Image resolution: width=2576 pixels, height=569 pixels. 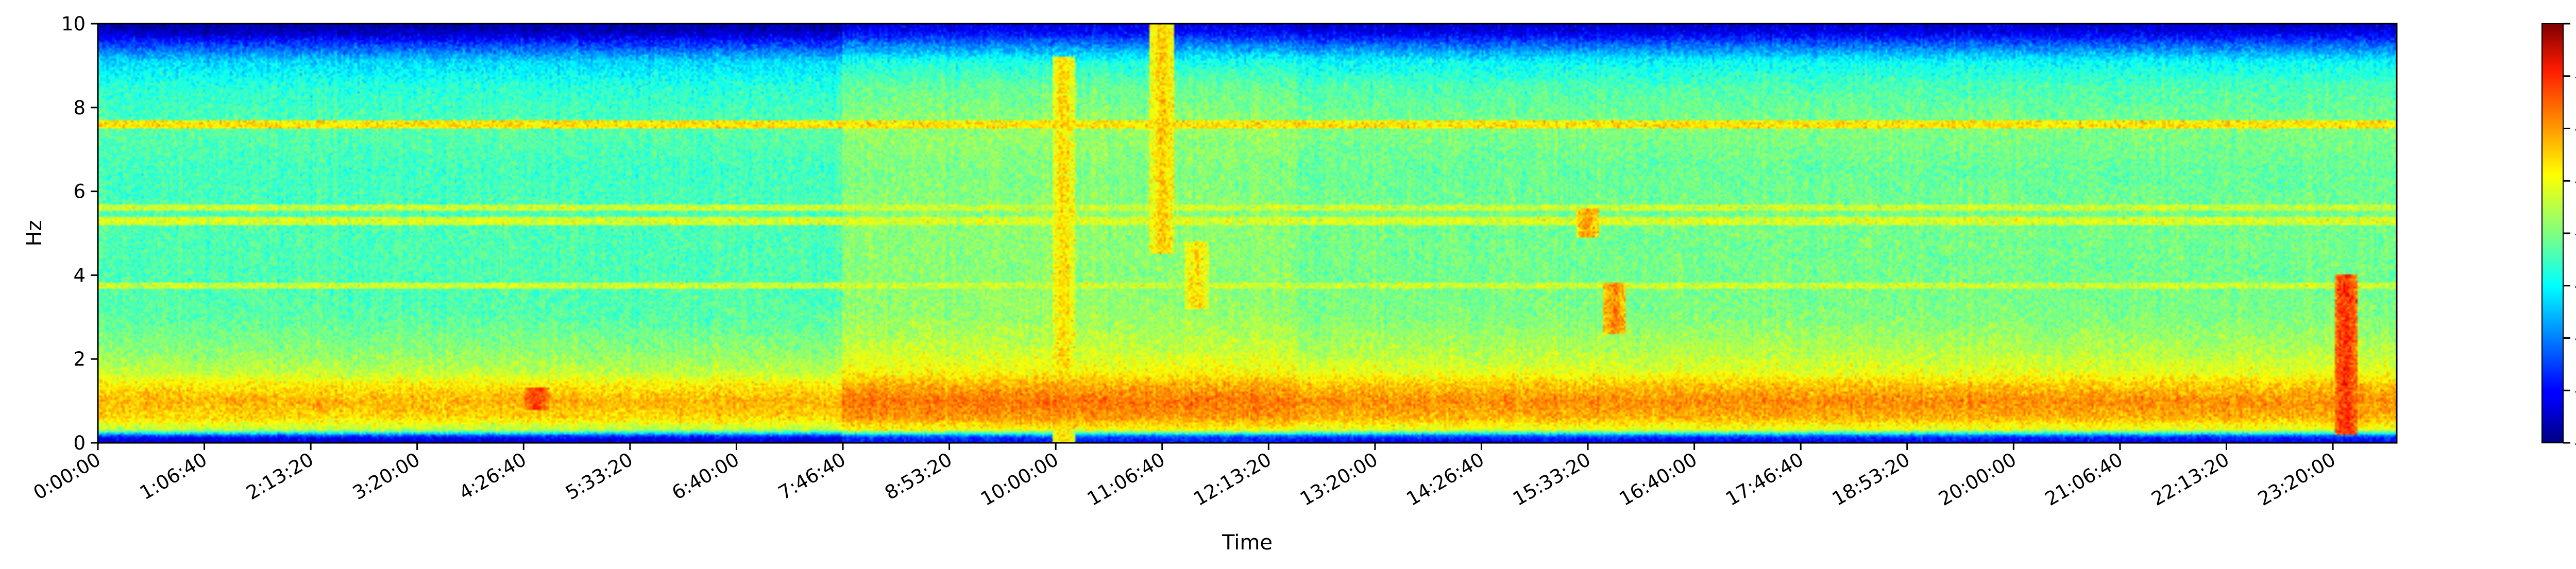 I want to click on y-axis-title: Hz, so click(x=35, y=233).